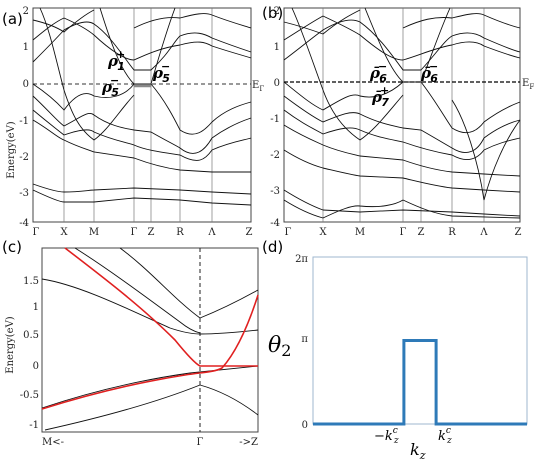  I want to click on hs-lines-b, so click(403, 115).